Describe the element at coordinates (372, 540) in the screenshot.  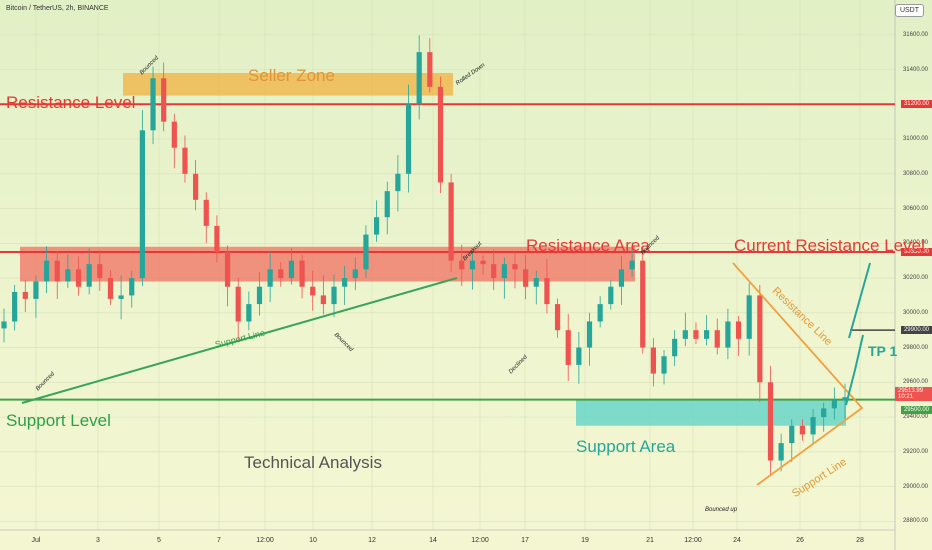
I see `time-tick-label: 12` at that location.